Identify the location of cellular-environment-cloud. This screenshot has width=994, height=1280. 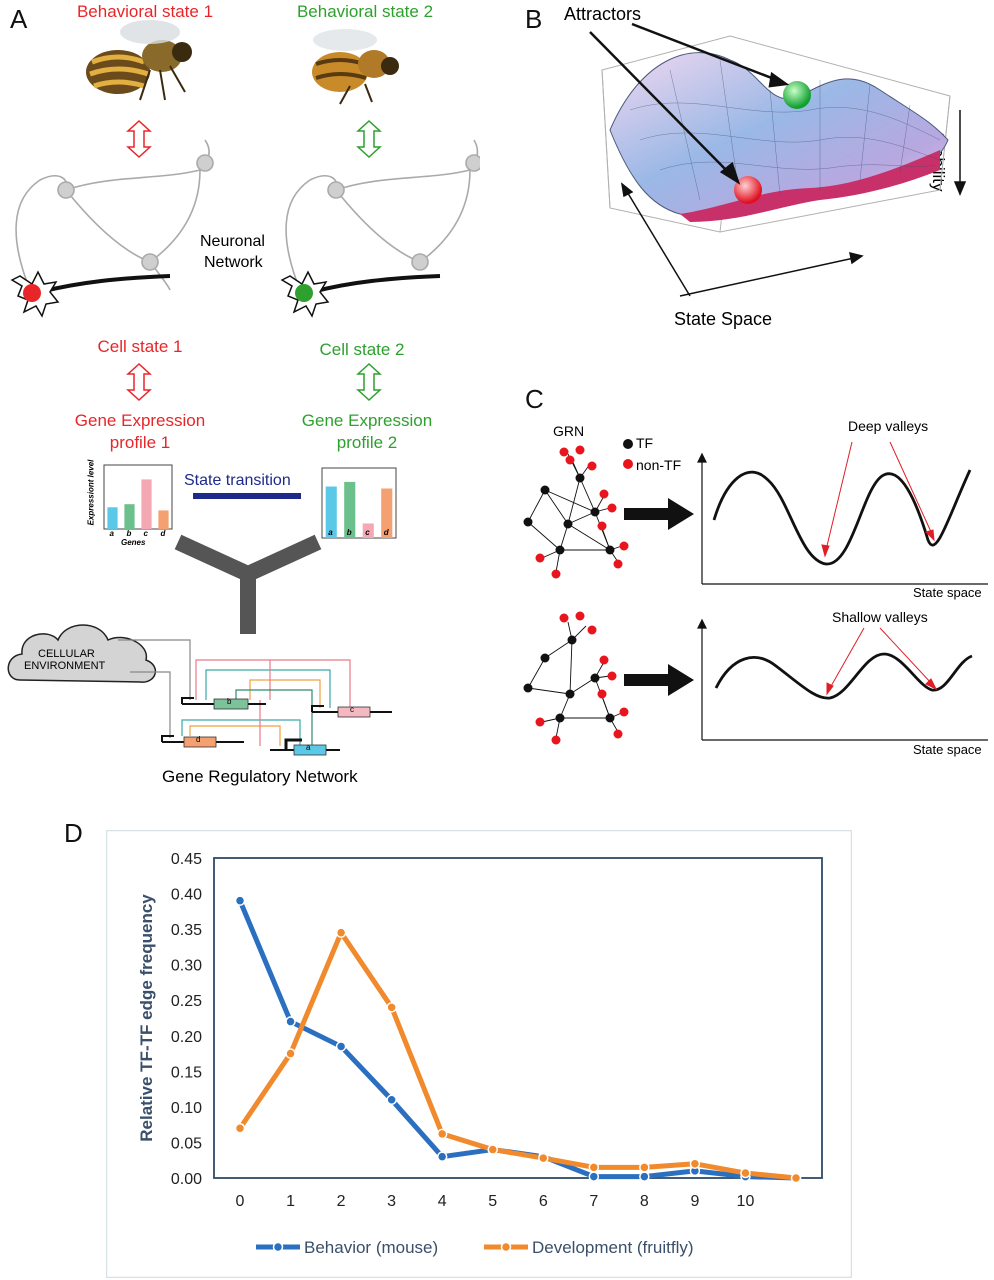
(82, 653).